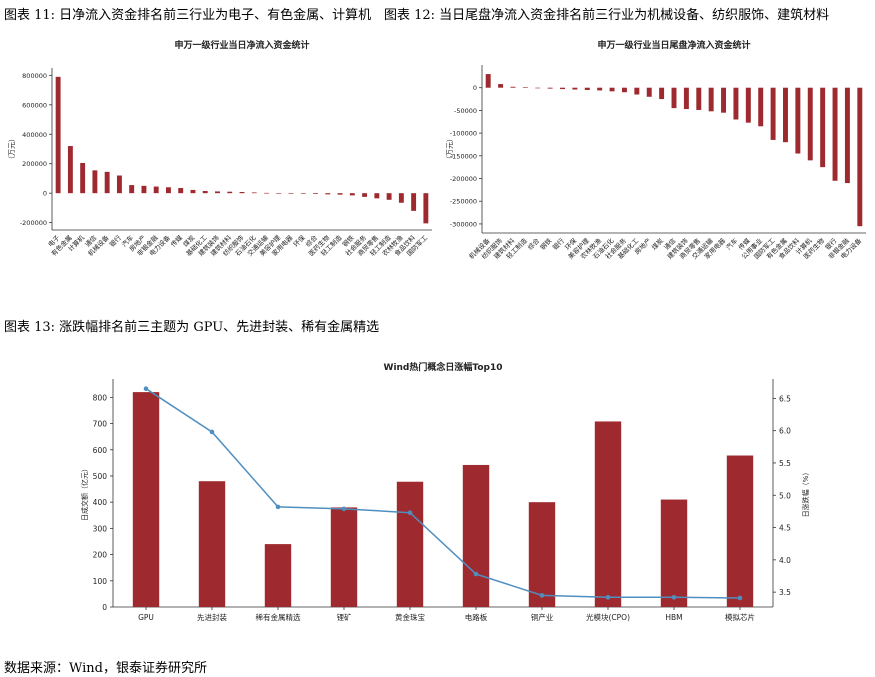 This screenshot has height=677, width=875. What do you see at coordinates (100, 528) in the screenshot?
I see `y-tick-label: 300` at bounding box center [100, 528].